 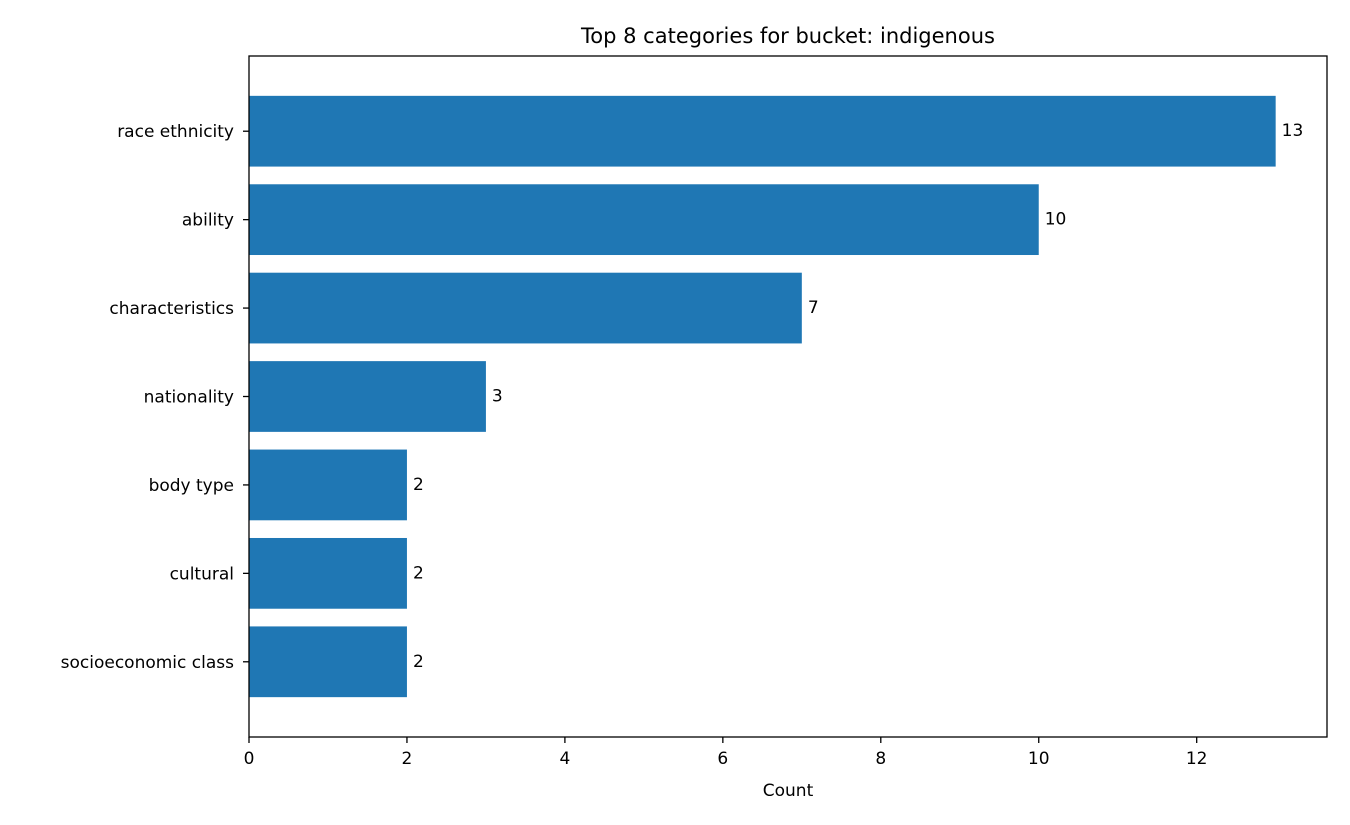 I want to click on x-axis-ticks: 0 2 4 6 8 10 12, so click(x=726, y=753).